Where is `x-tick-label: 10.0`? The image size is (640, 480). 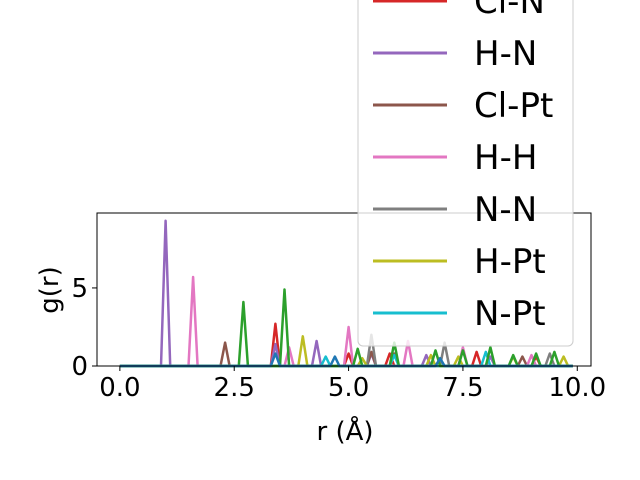 x-tick-label: 10.0 is located at coordinates (577, 388).